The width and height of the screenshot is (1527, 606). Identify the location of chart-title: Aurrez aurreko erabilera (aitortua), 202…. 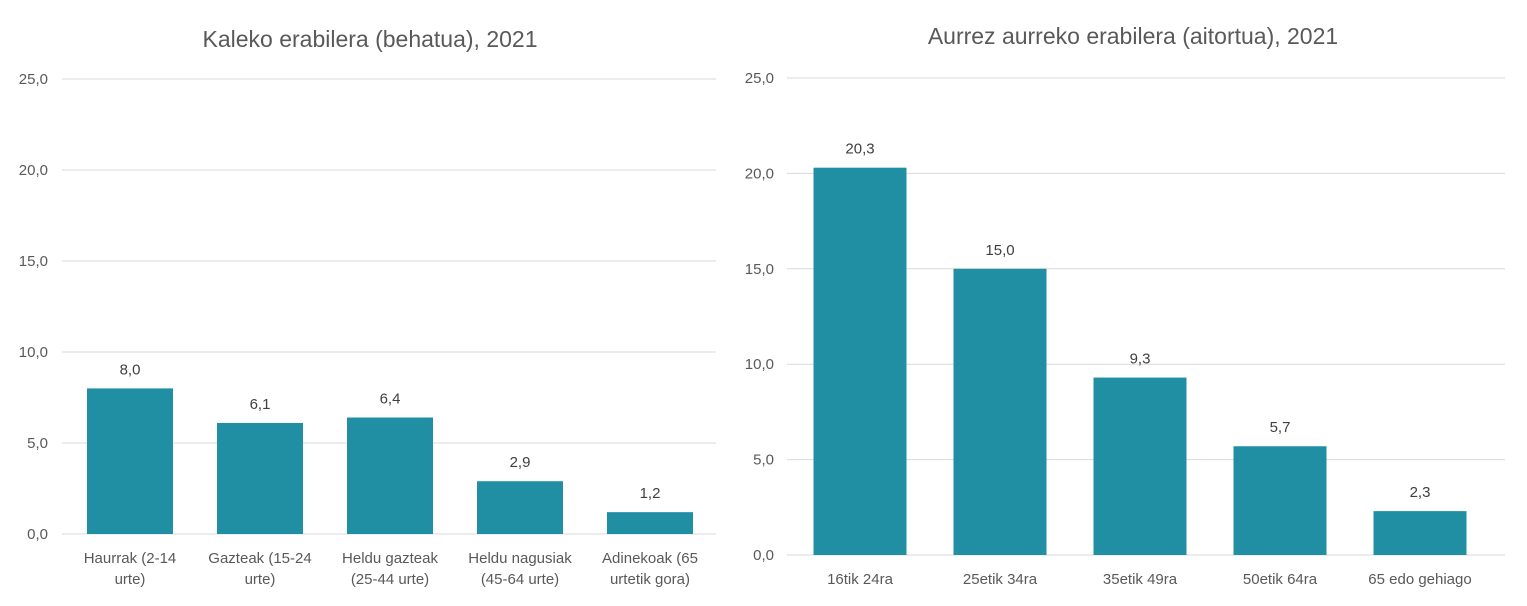
(1133, 36).